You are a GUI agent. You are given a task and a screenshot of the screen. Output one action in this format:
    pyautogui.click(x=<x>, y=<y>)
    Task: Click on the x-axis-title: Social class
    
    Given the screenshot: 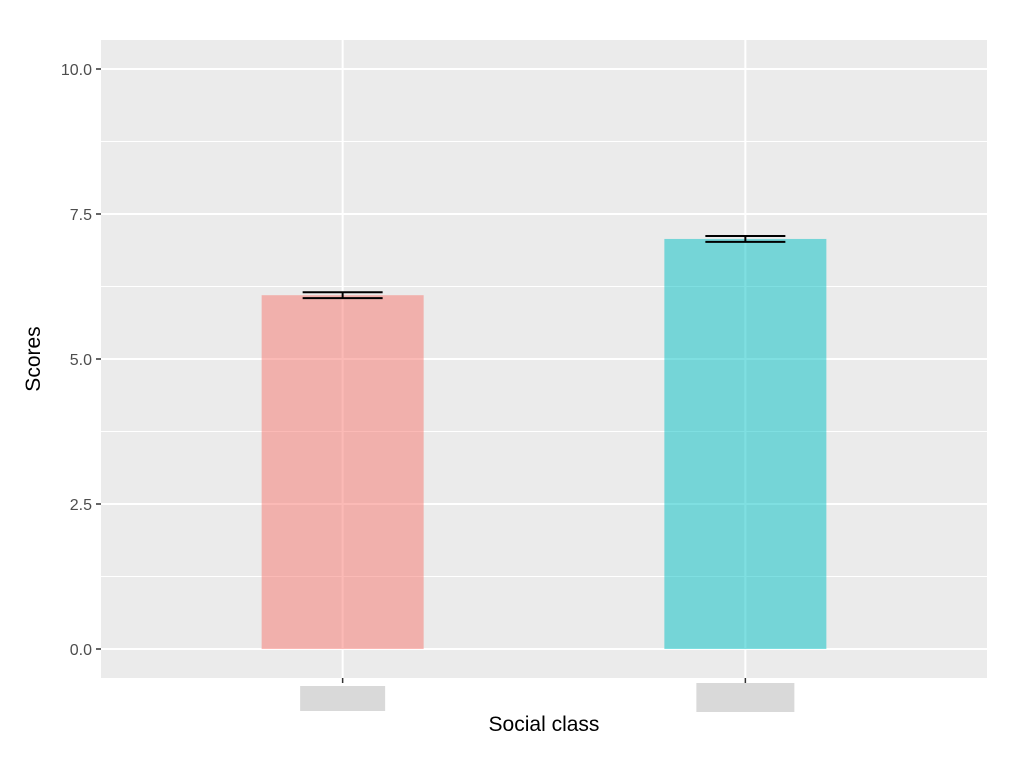 What is the action you would take?
    pyautogui.click(x=544, y=724)
    